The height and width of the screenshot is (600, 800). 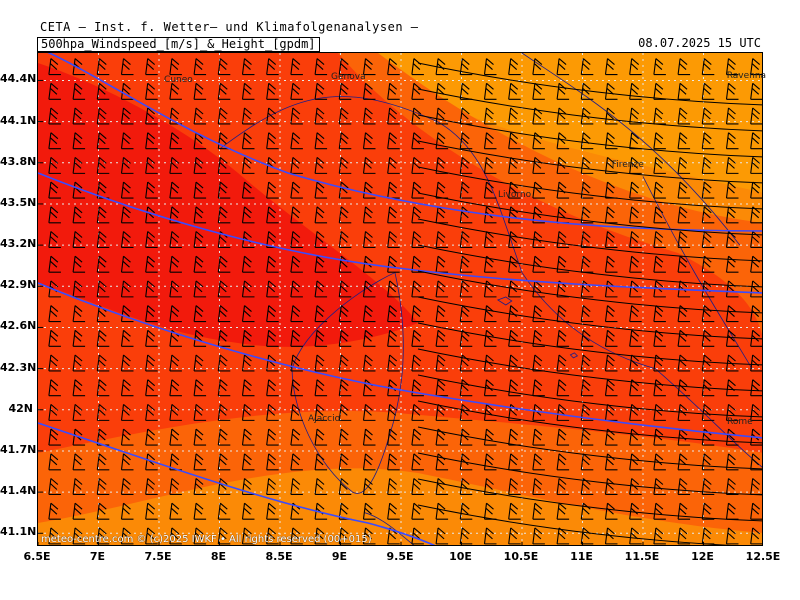 I want to click on lat-tick-label: 42.3N, so click(x=18, y=367).